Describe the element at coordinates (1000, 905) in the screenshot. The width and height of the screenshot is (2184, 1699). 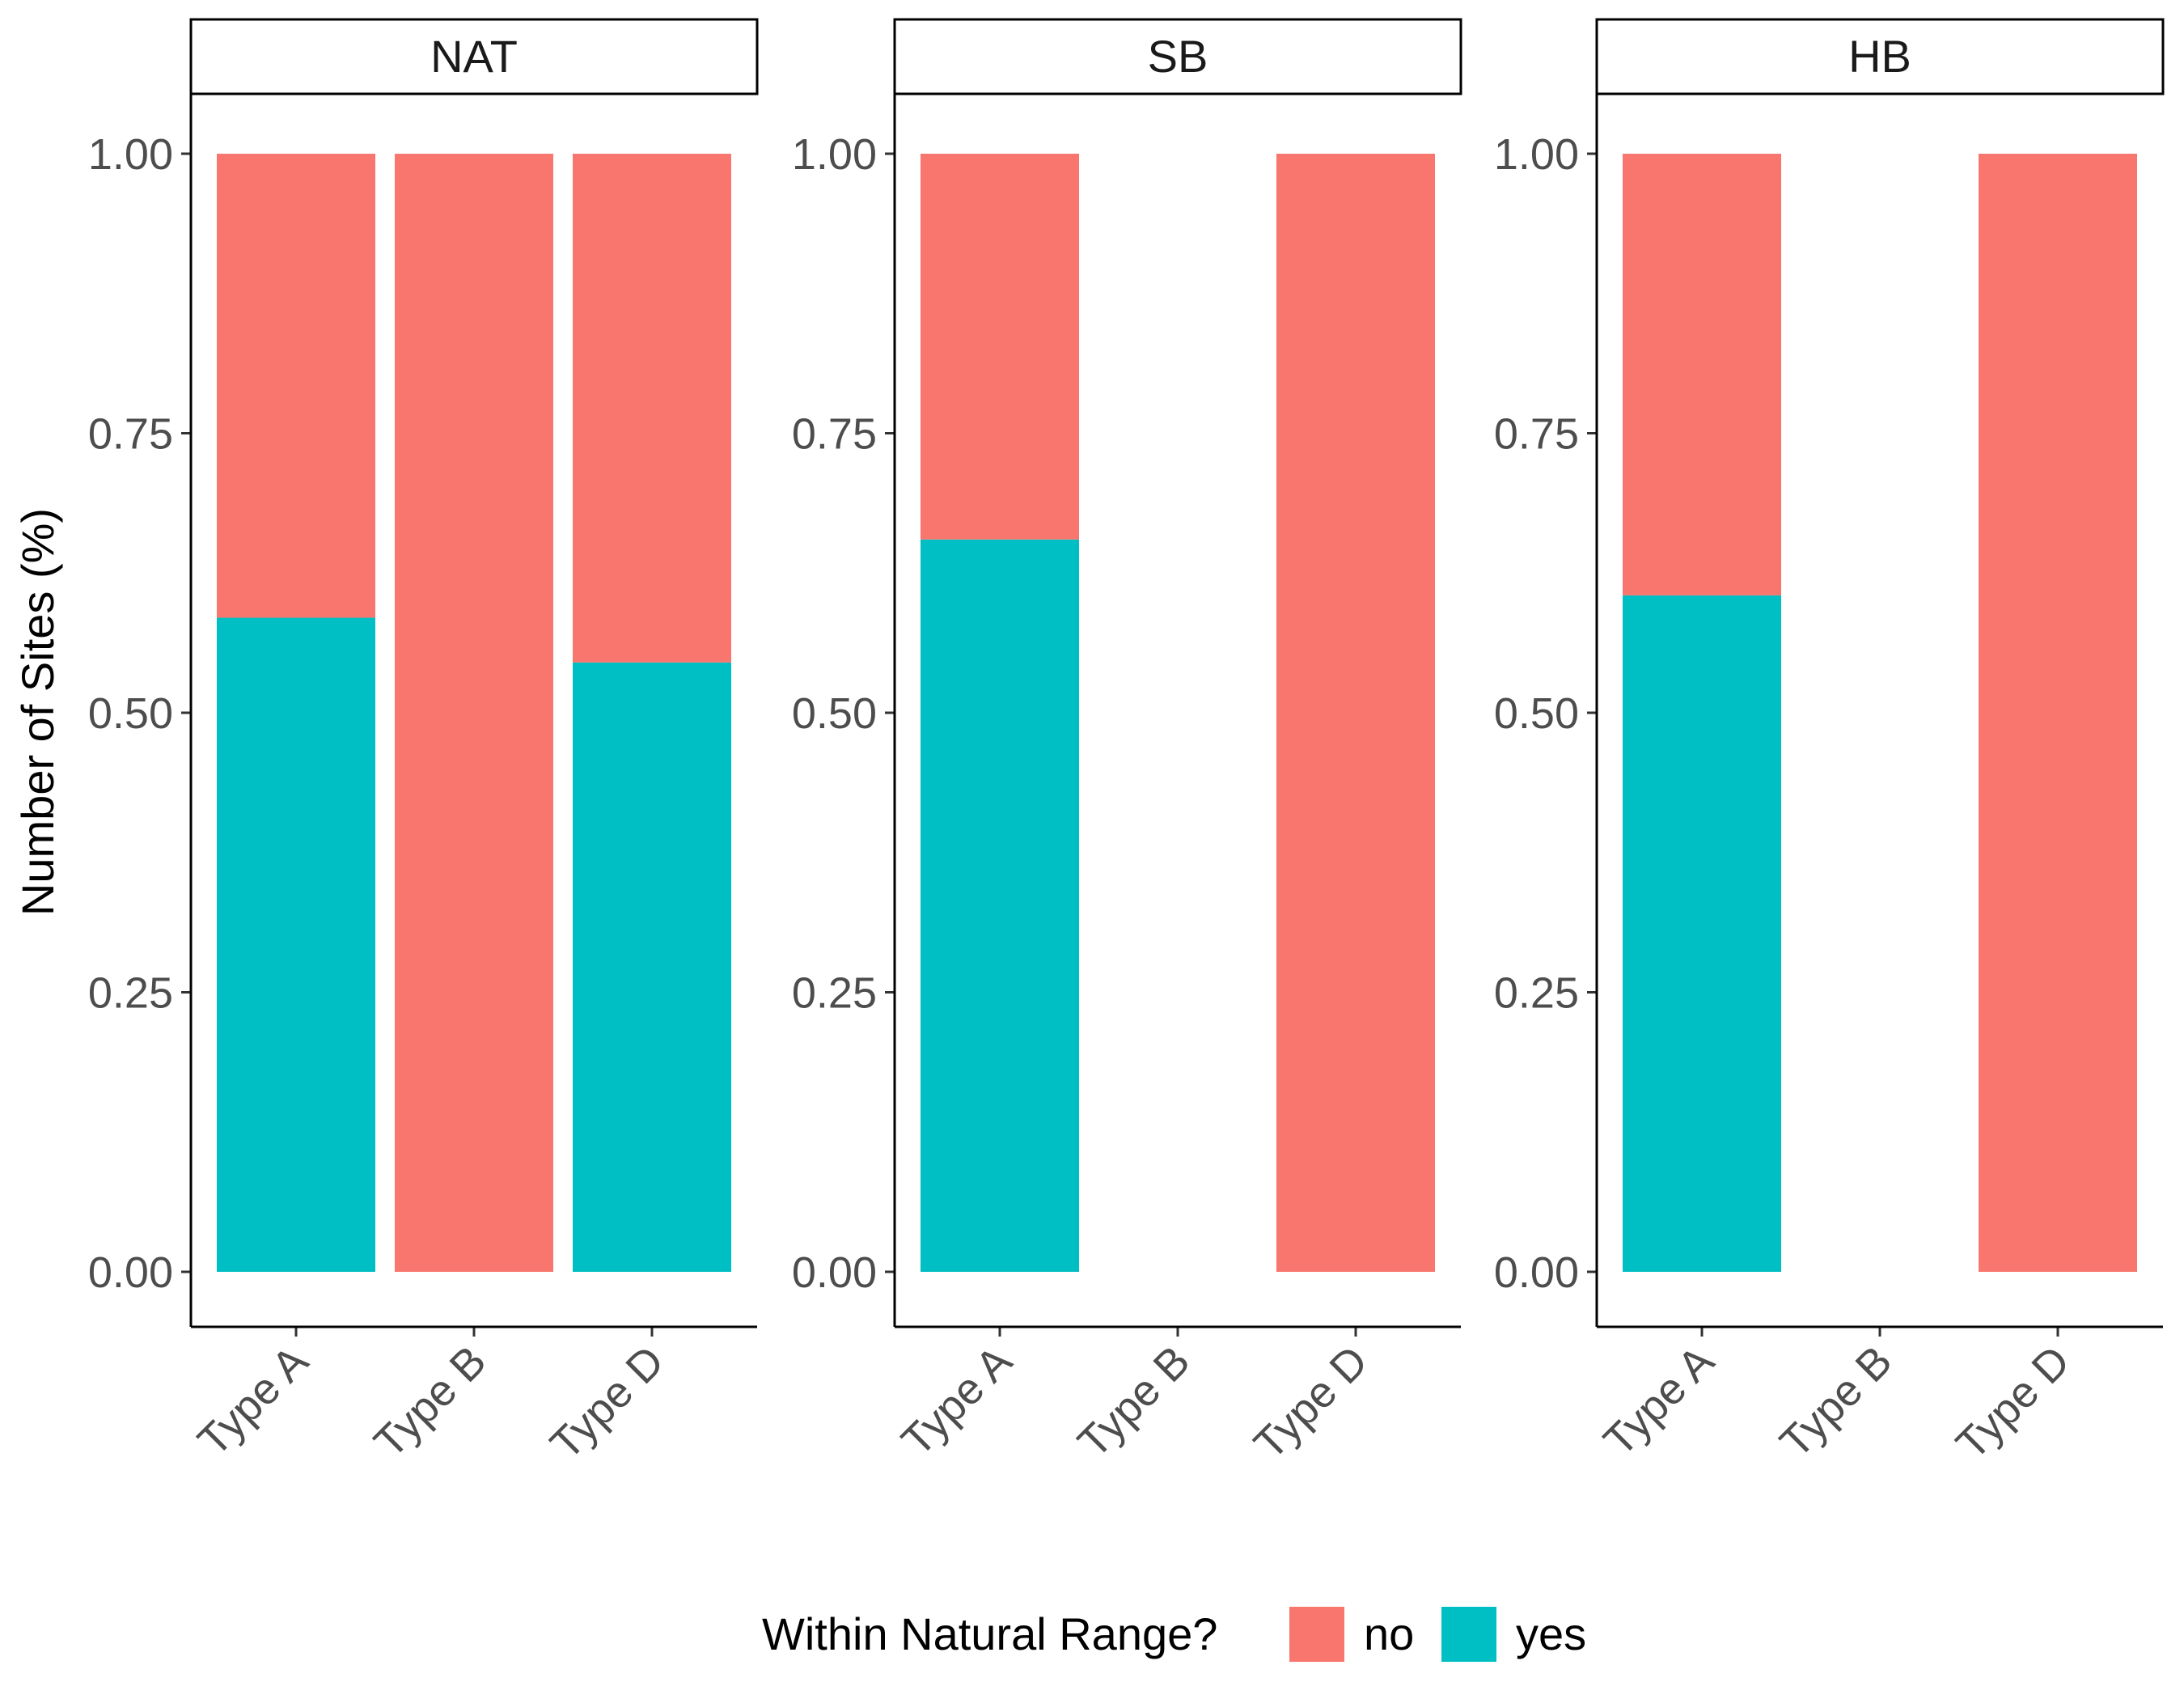
I see `bar-sb-type-a-yes` at that location.